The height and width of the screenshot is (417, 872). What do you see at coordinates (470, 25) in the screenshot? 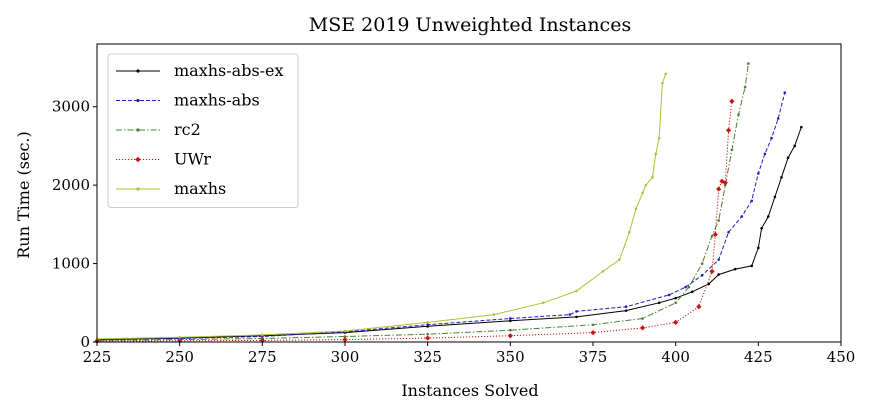
I see `chart-title: MSE 2019 Unweighted Instances` at bounding box center [470, 25].